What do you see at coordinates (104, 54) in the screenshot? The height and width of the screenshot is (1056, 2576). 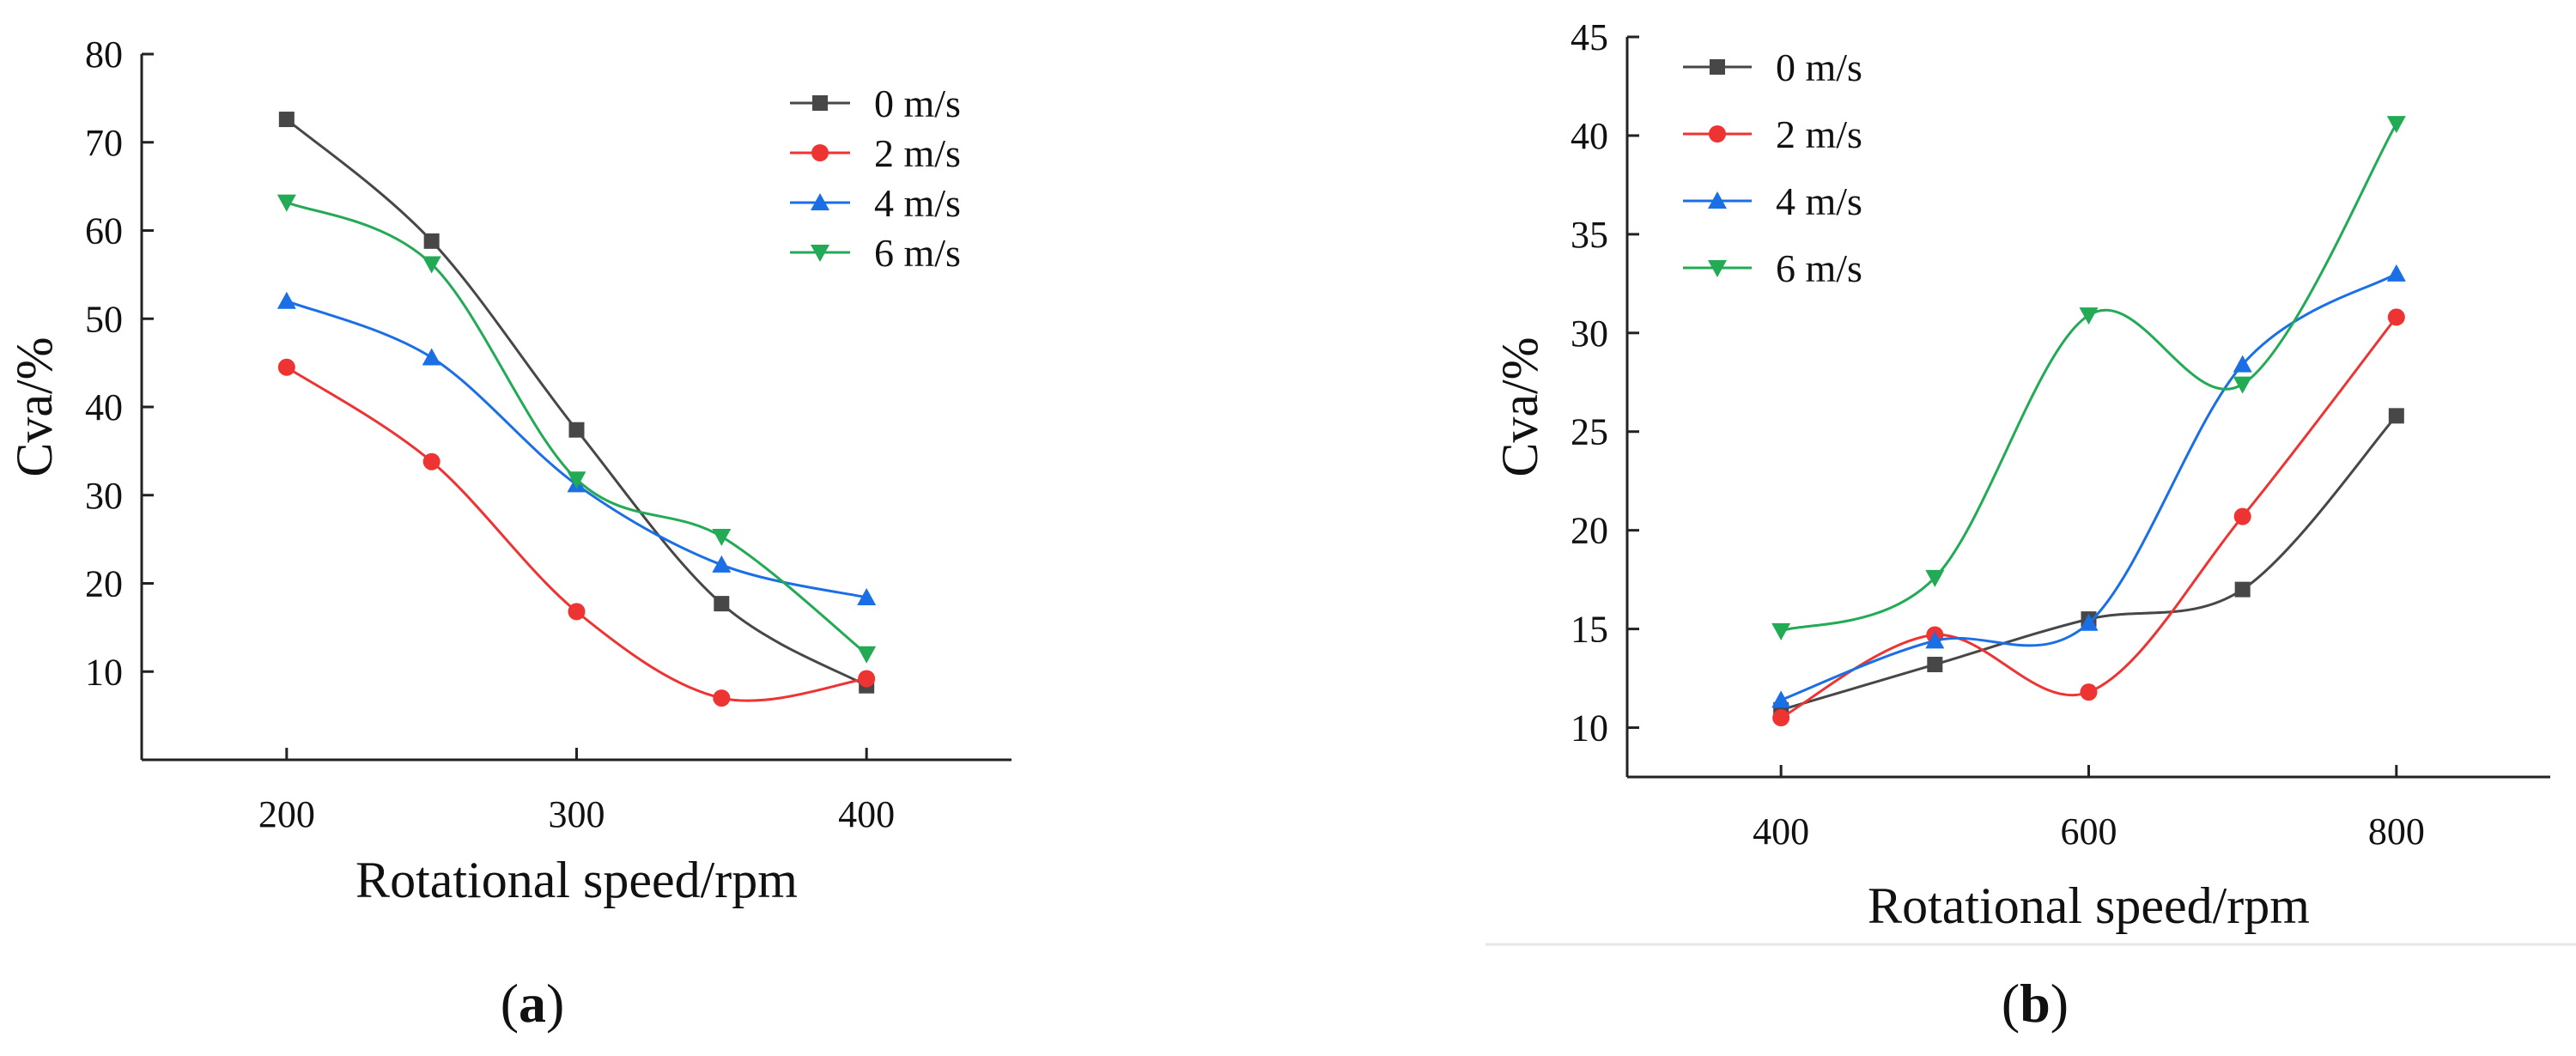 I see `y-tick-label-a: 80` at bounding box center [104, 54].